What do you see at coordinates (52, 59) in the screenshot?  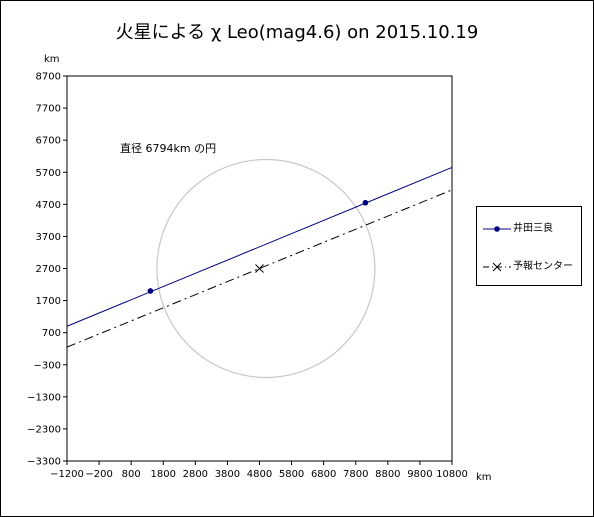 I see `y-axis-unit: km` at bounding box center [52, 59].